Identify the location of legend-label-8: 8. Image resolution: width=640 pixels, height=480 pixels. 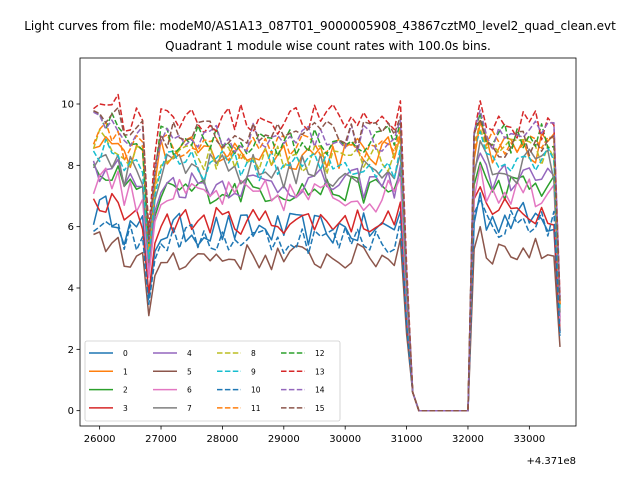
(253, 353).